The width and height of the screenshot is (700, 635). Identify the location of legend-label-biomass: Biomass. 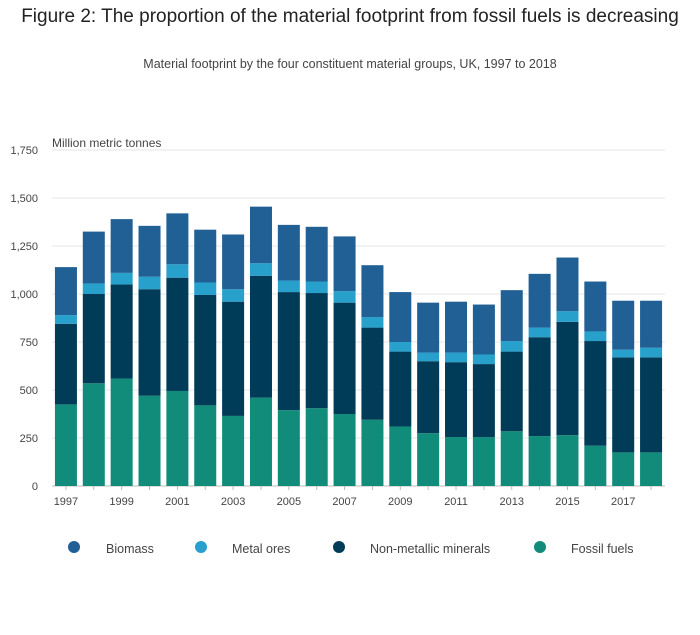
(130, 549).